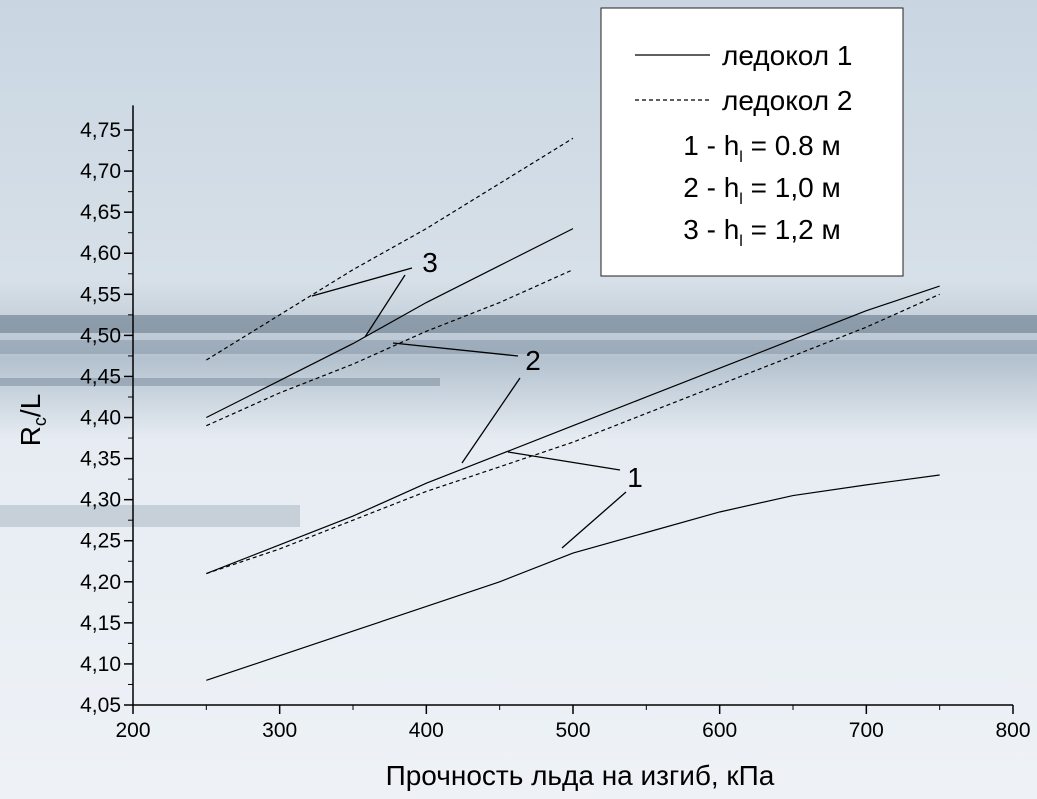 This screenshot has width=1037, height=799. I want to click on legend-note: 3 - hl = 1,2 м, so click(761, 232).